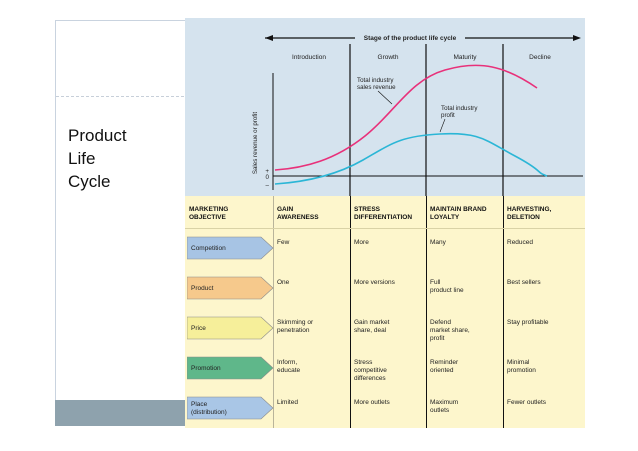  Describe the element at coordinates (374, 282) in the screenshot. I see `table-cell: More versions` at that location.